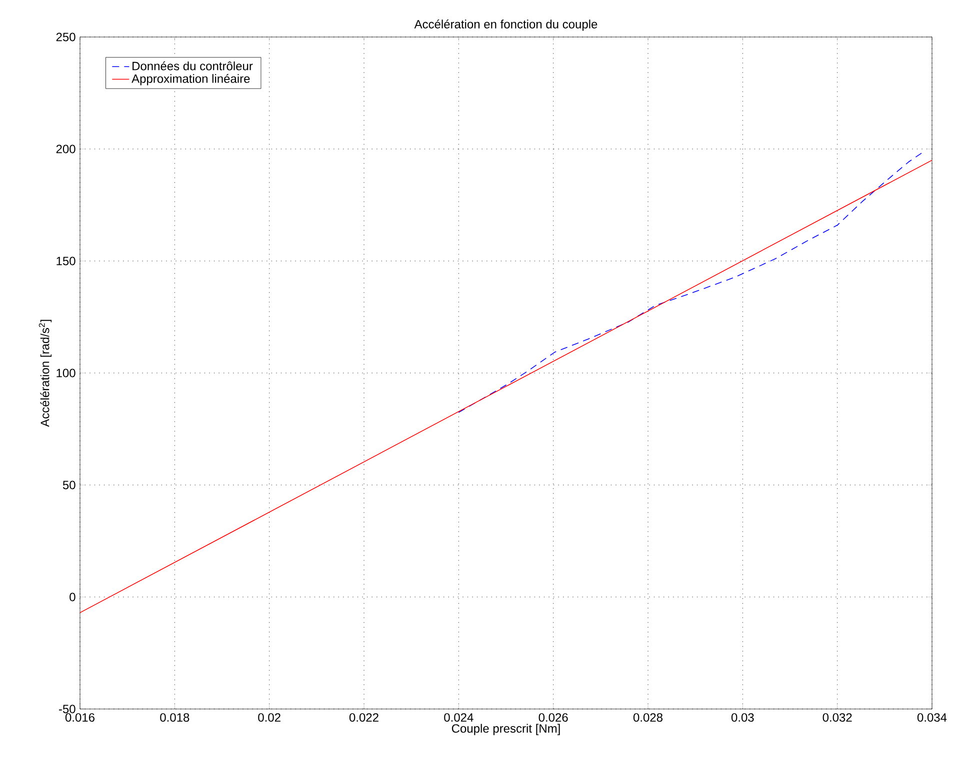 Image resolution: width=956 pixels, height=761 pixels. What do you see at coordinates (66, 261) in the screenshot?
I see `y-tick-label: 150` at bounding box center [66, 261].